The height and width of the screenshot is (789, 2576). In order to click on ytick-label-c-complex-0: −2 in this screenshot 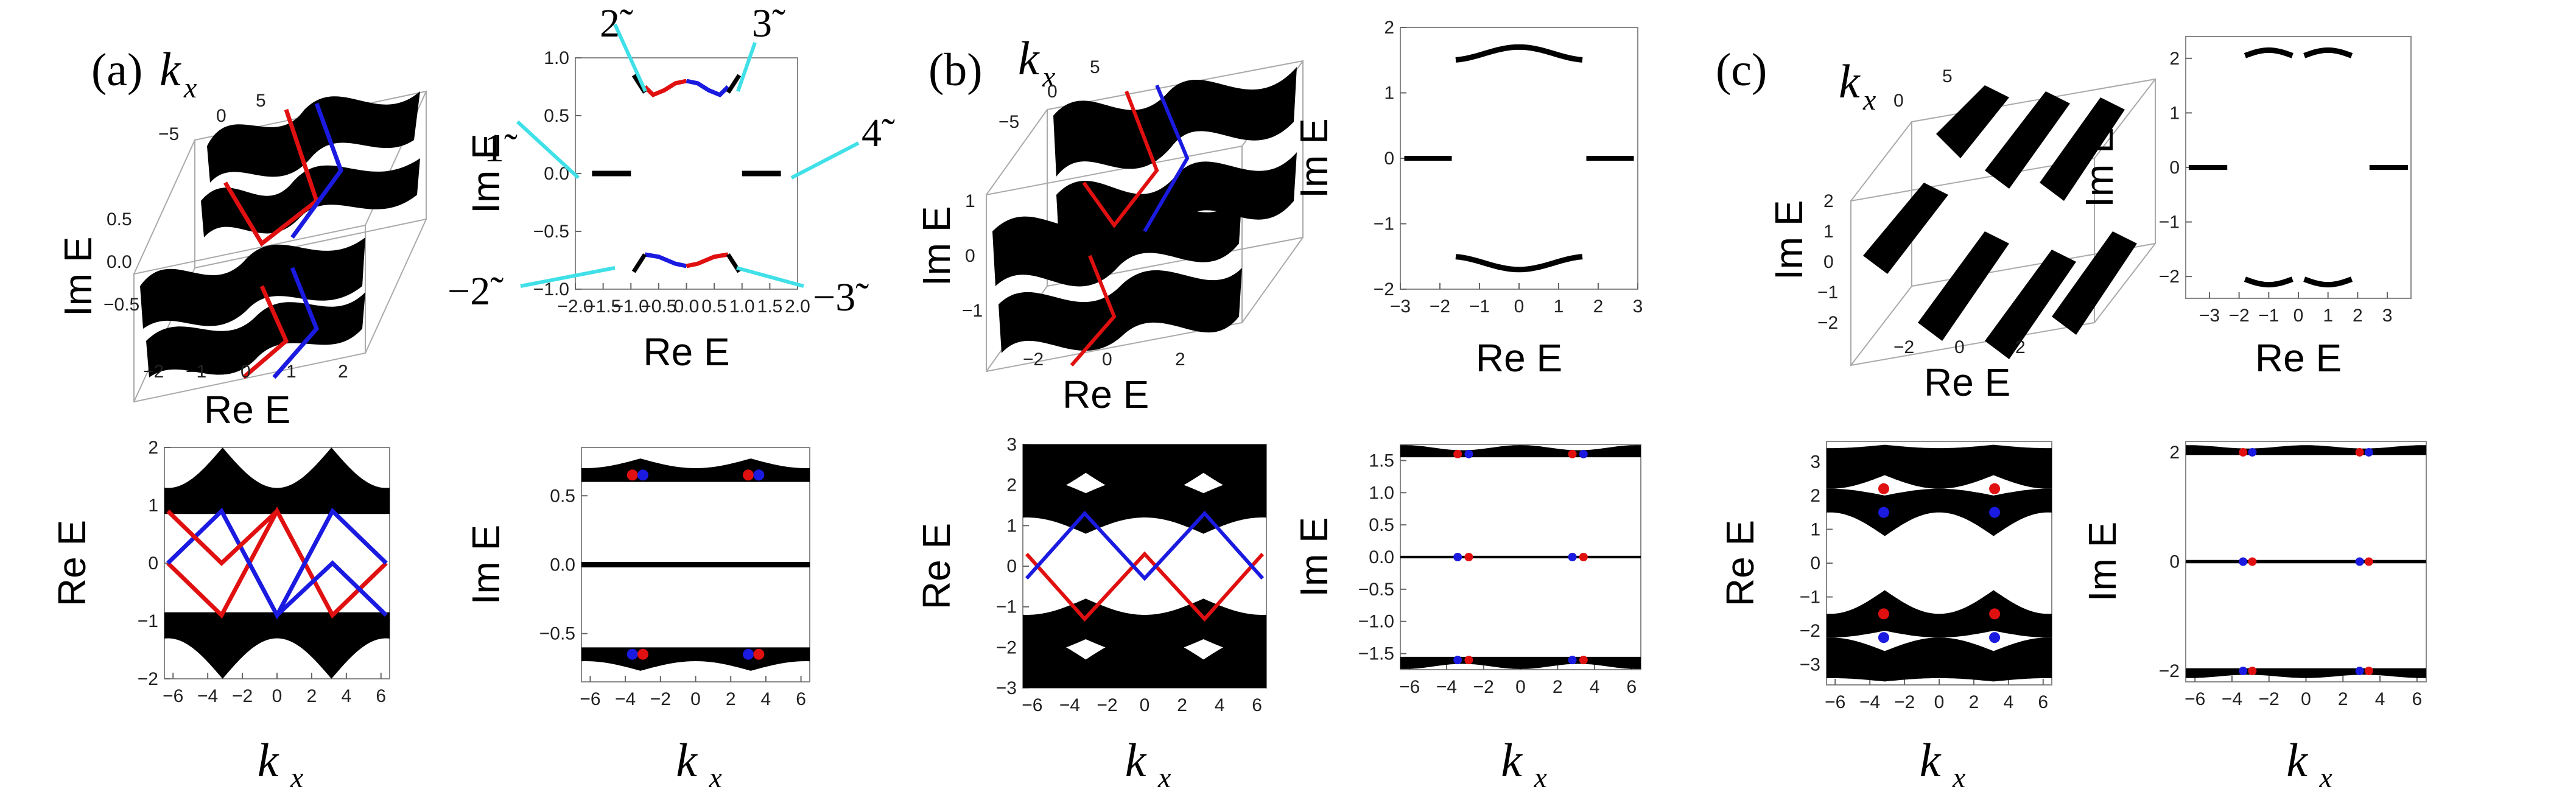, I will do `click(2169, 277)`.